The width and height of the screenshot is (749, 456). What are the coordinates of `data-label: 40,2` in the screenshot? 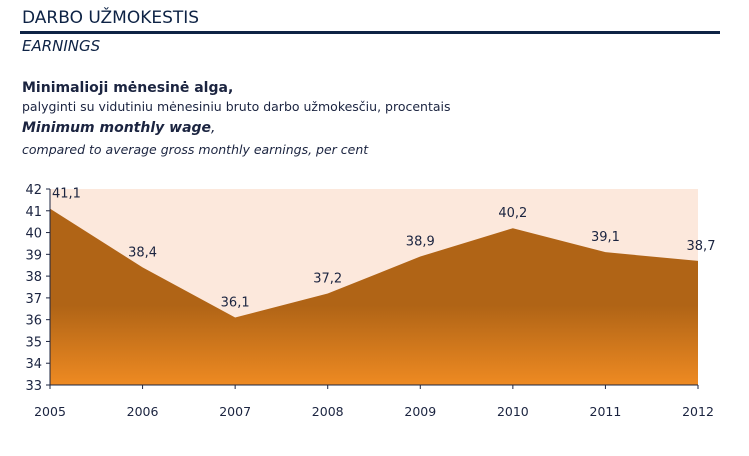 It's located at (512, 213).